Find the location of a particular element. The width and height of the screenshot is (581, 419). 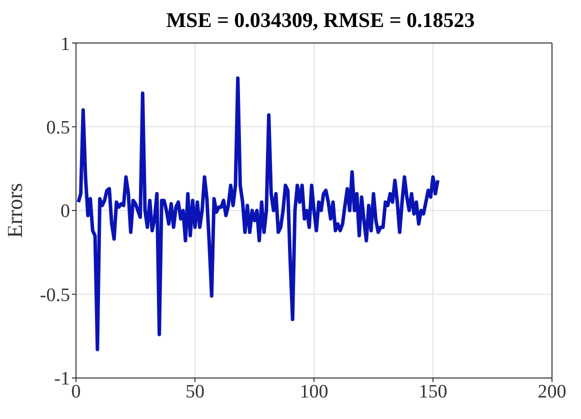

chart-title: MSE = 0.034309, RMSE = 0.18523 is located at coordinates (320, 21).